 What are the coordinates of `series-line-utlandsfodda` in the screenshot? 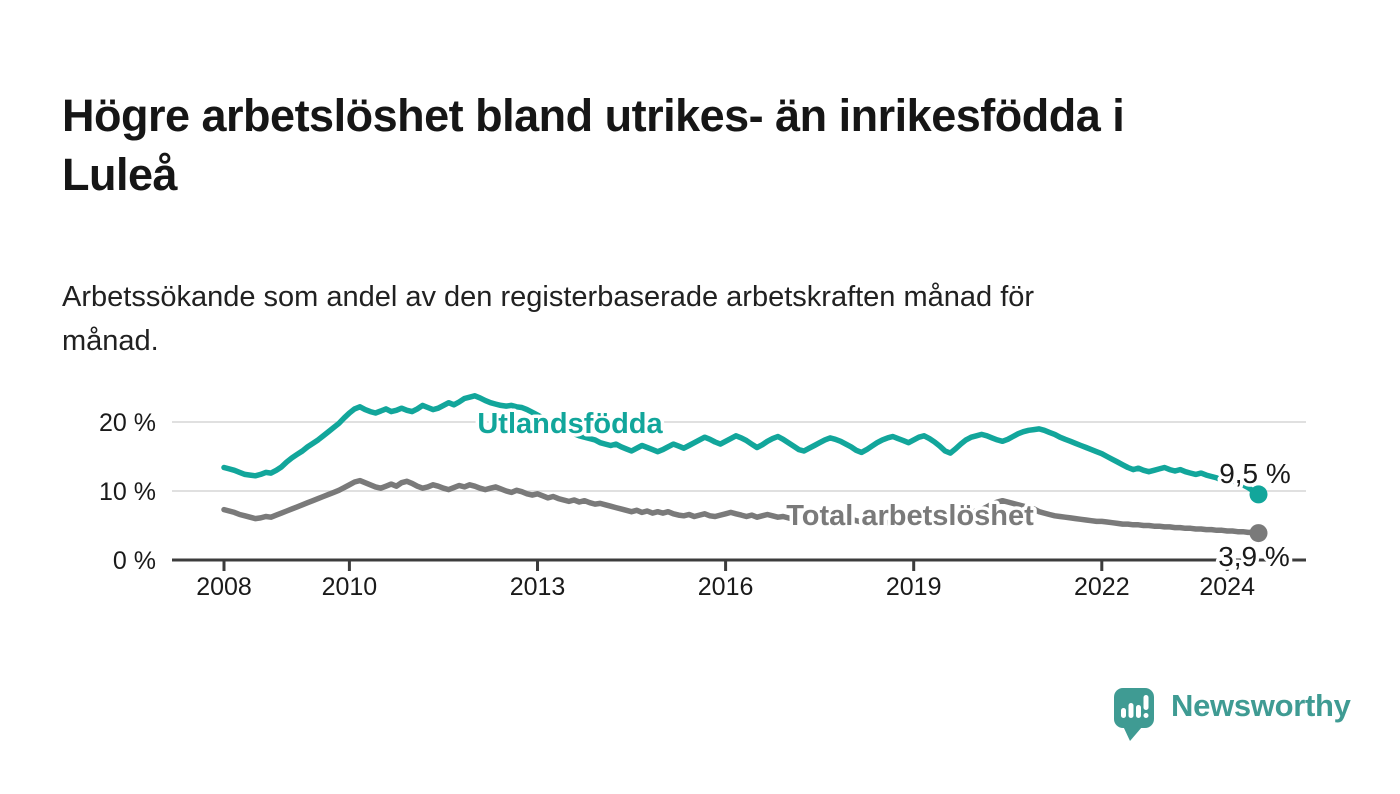 It's located at (741, 445).